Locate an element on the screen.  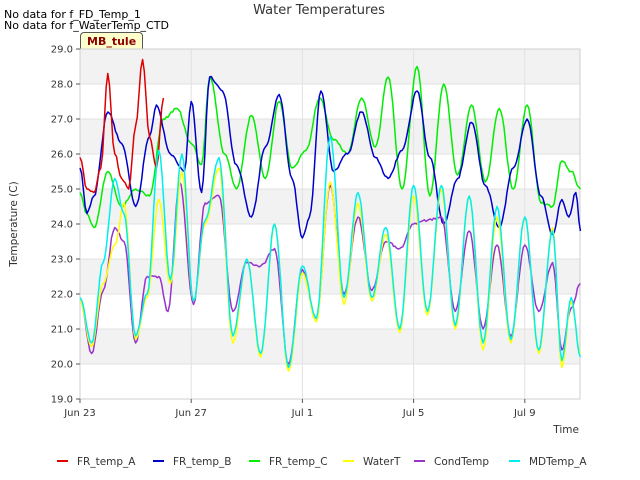
no-data-note-1: No data for f_FD_Temp_1 is located at coordinates (72, 14).